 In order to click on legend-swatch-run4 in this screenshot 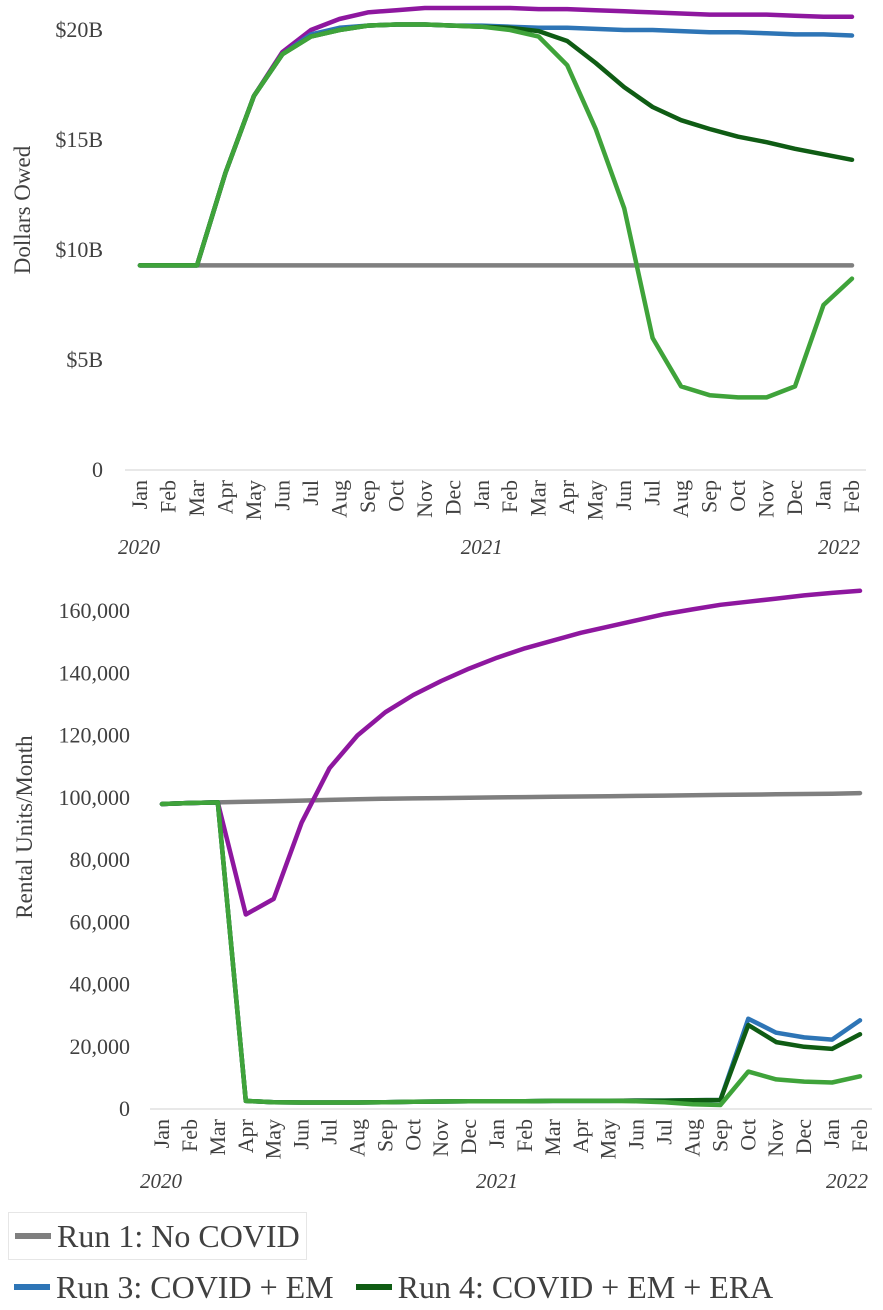, I will do `click(373, 1287)`.